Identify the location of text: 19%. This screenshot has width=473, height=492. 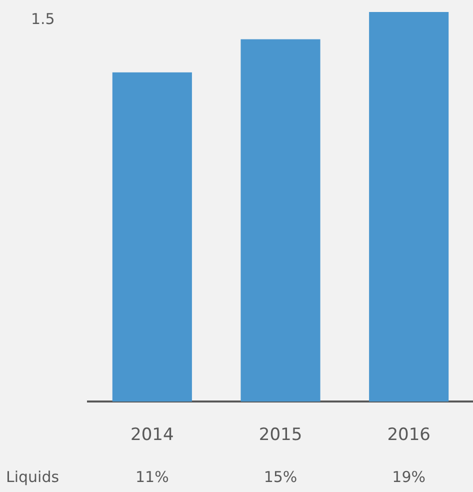
(409, 477).